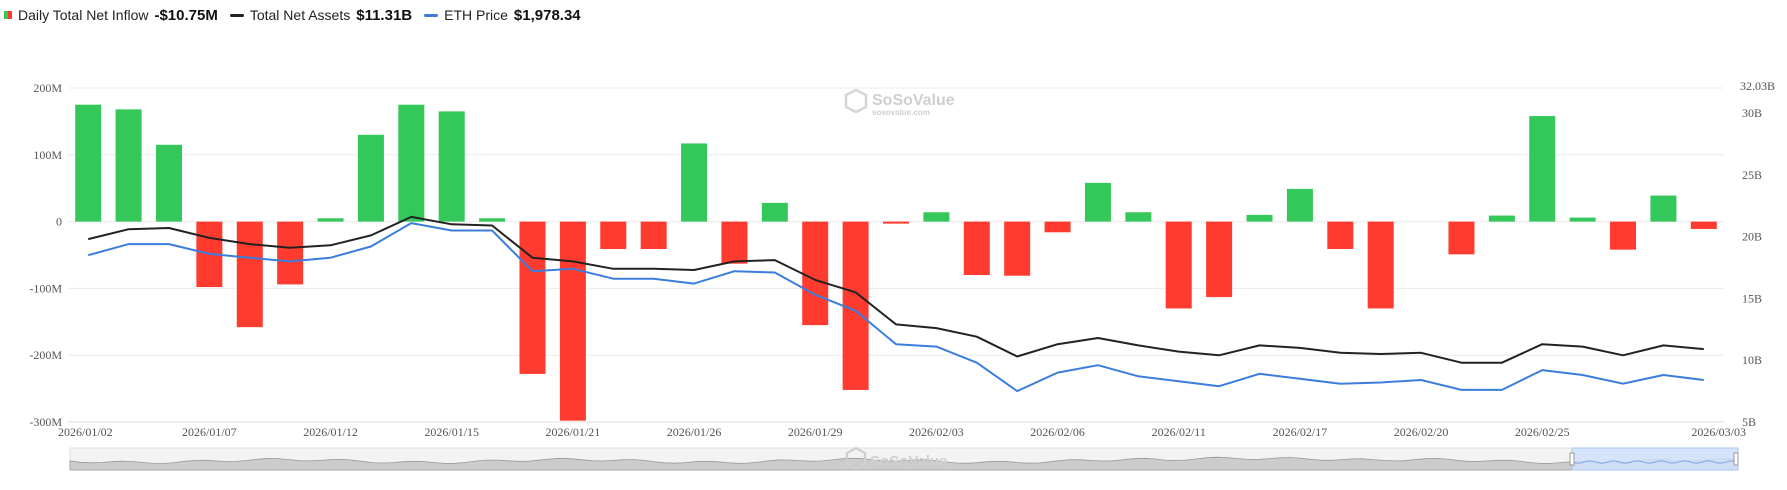 The image size is (1787, 490). What do you see at coordinates (1749, 422) in the screenshot?
I see `y-right-tick-label: 5B` at bounding box center [1749, 422].